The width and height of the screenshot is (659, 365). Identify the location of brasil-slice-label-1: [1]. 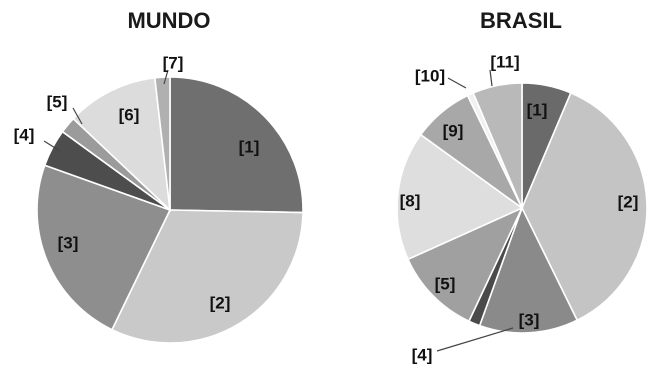
(537, 109).